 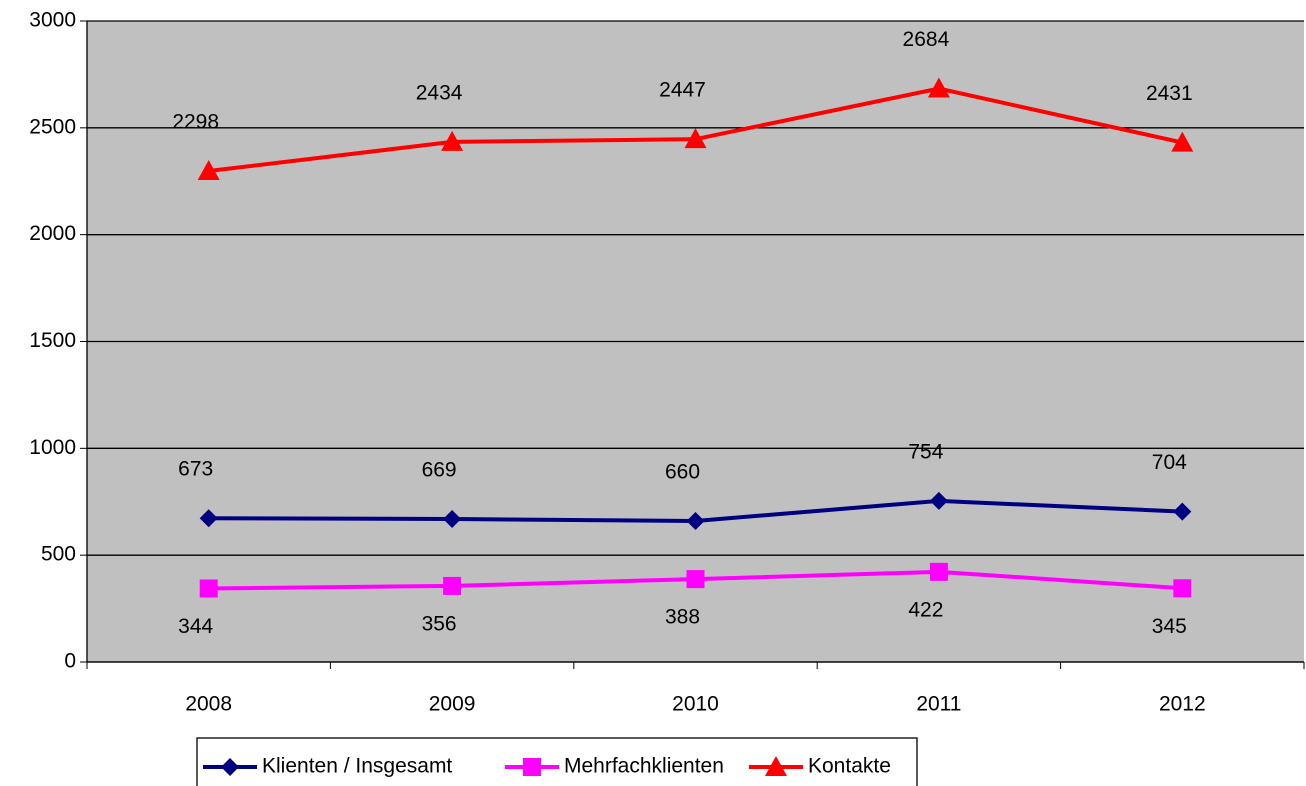 I want to click on data-label: 356, so click(x=439, y=623).